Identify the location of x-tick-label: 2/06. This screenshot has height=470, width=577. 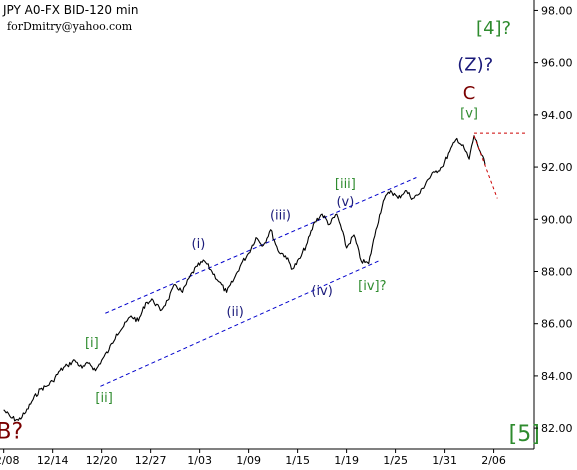
(493, 459).